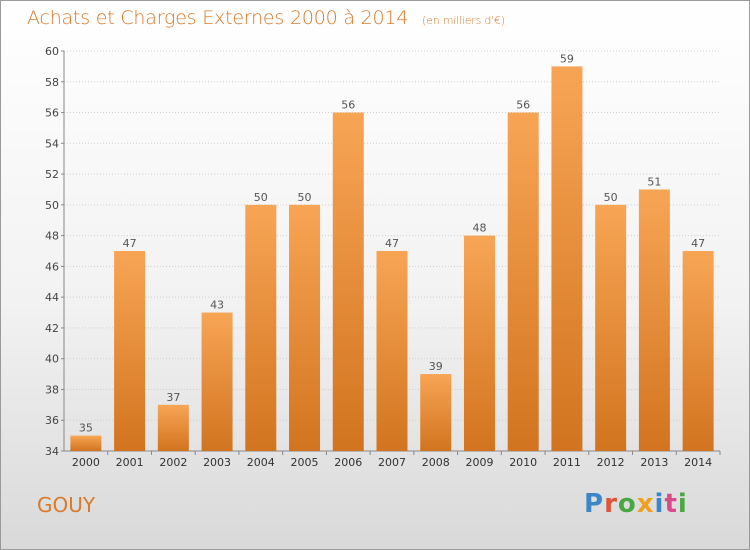  What do you see at coordinates (348, 462) in the screenshot?
I see `x-tick-label: 2006` at bounding box center [348, 462].